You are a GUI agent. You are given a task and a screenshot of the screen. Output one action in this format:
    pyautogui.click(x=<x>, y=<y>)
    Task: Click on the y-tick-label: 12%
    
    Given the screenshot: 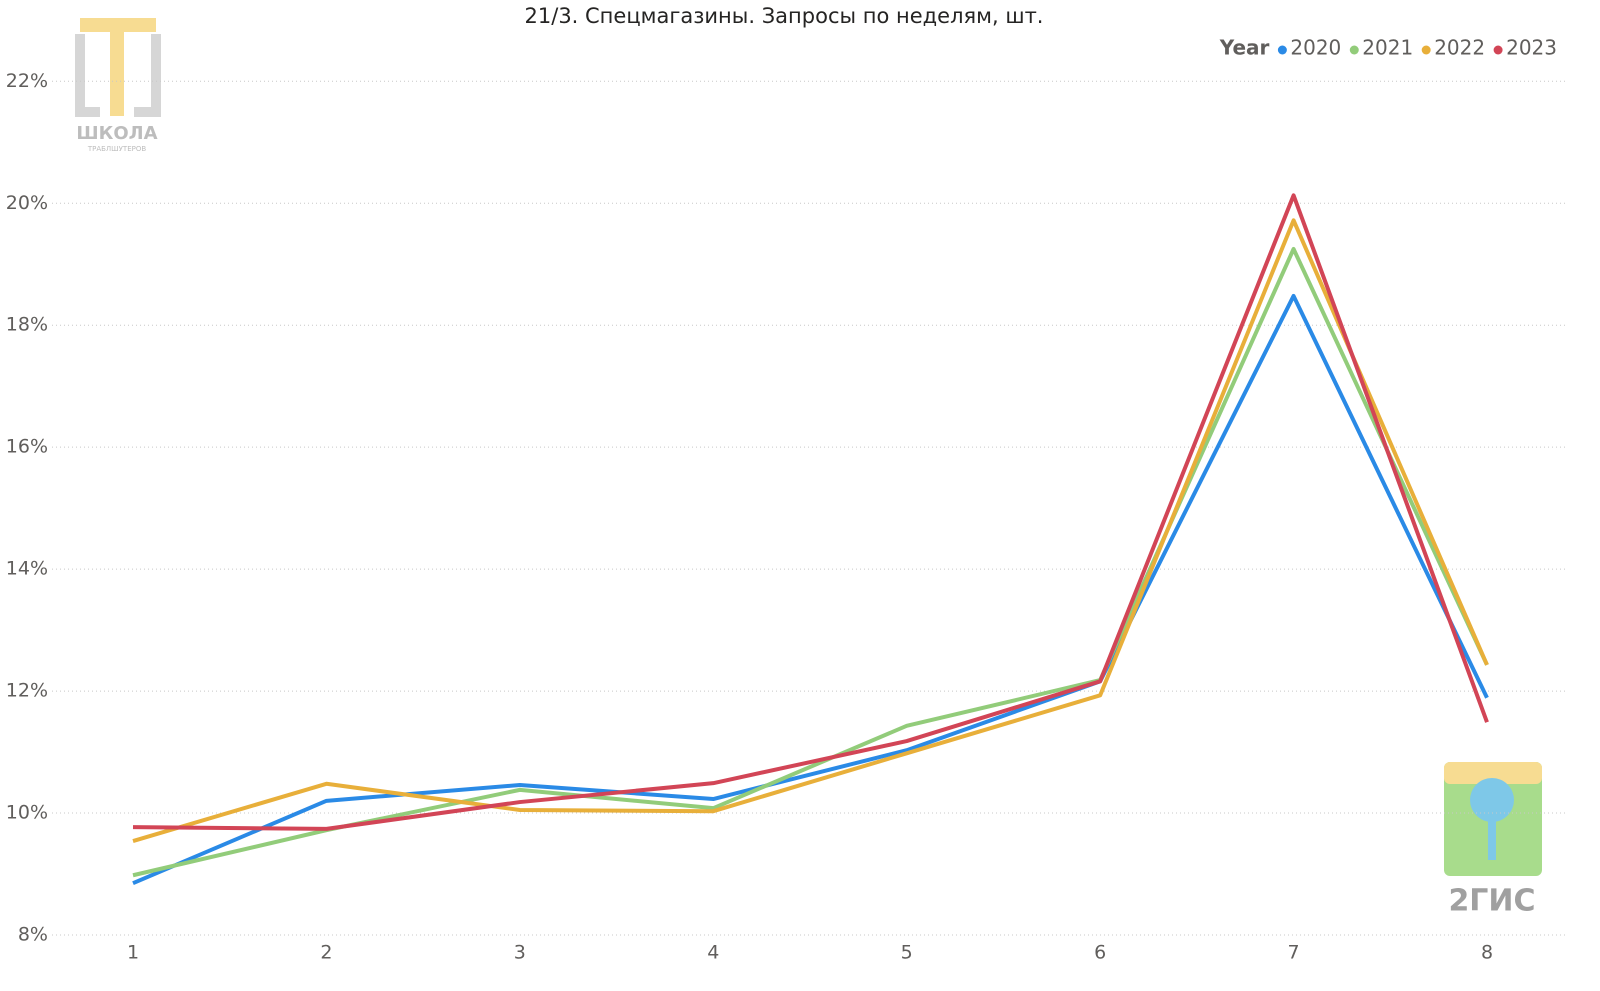 What is the action you would take?
    pyautogui.click(x=27, y=691)
    